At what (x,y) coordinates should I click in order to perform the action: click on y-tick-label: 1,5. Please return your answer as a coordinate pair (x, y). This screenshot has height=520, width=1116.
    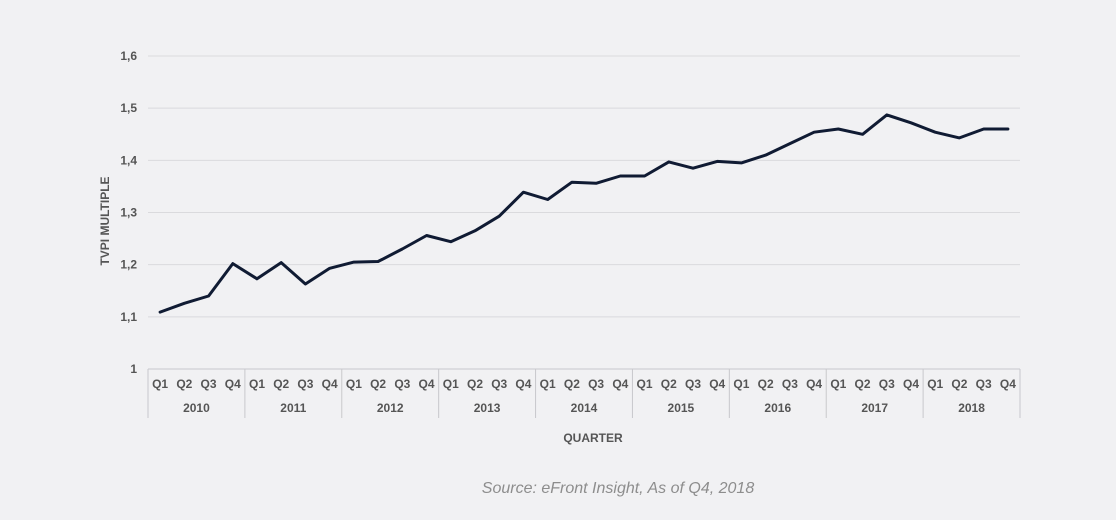
    Looking at the image, I should click on (128, 108).